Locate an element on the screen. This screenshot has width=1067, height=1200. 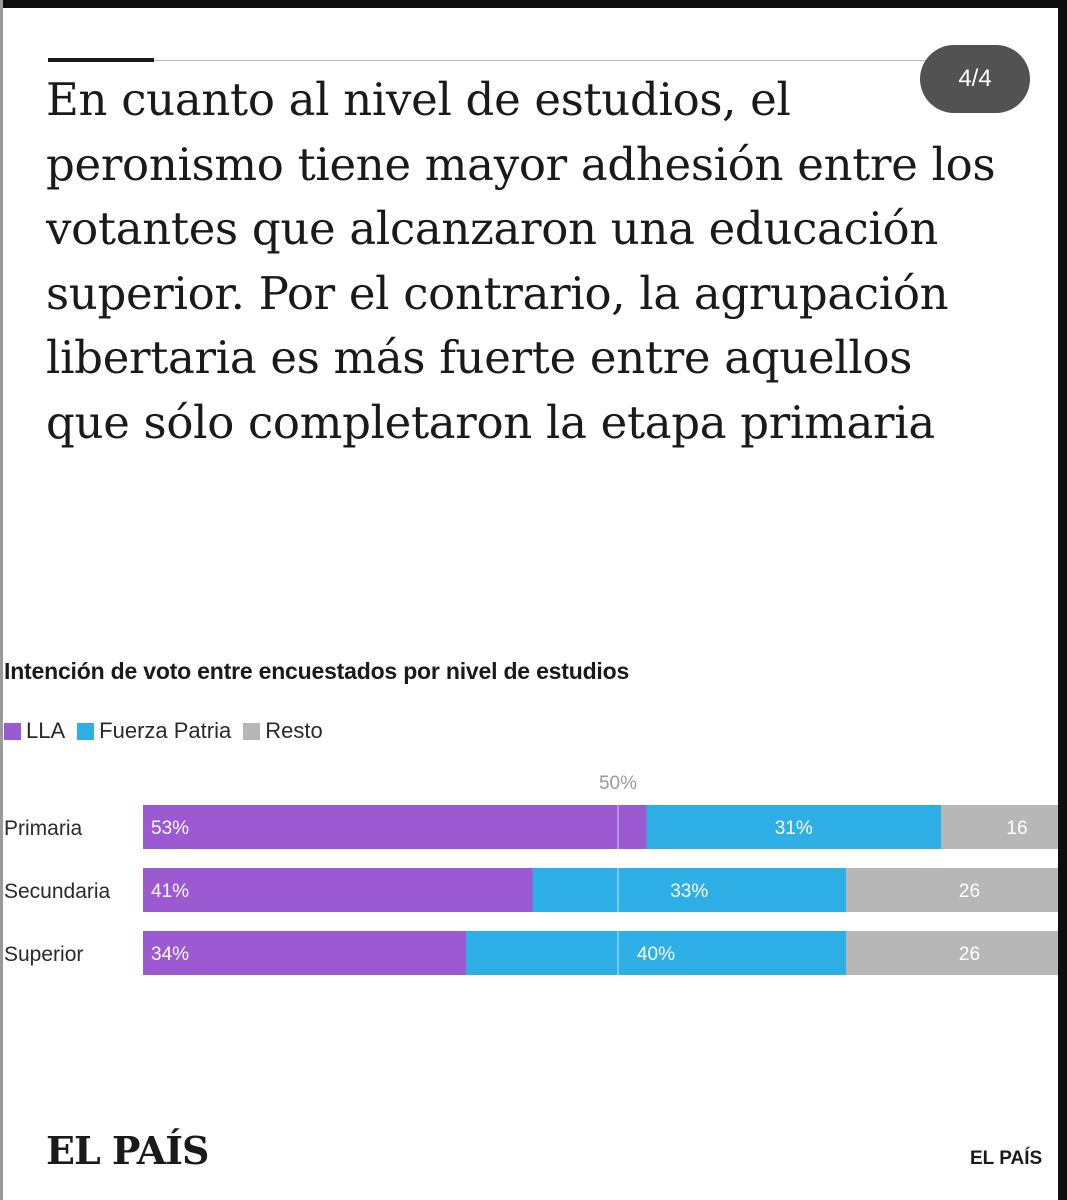
legend-item-lla: LLA is located at coordinates (34, 731).